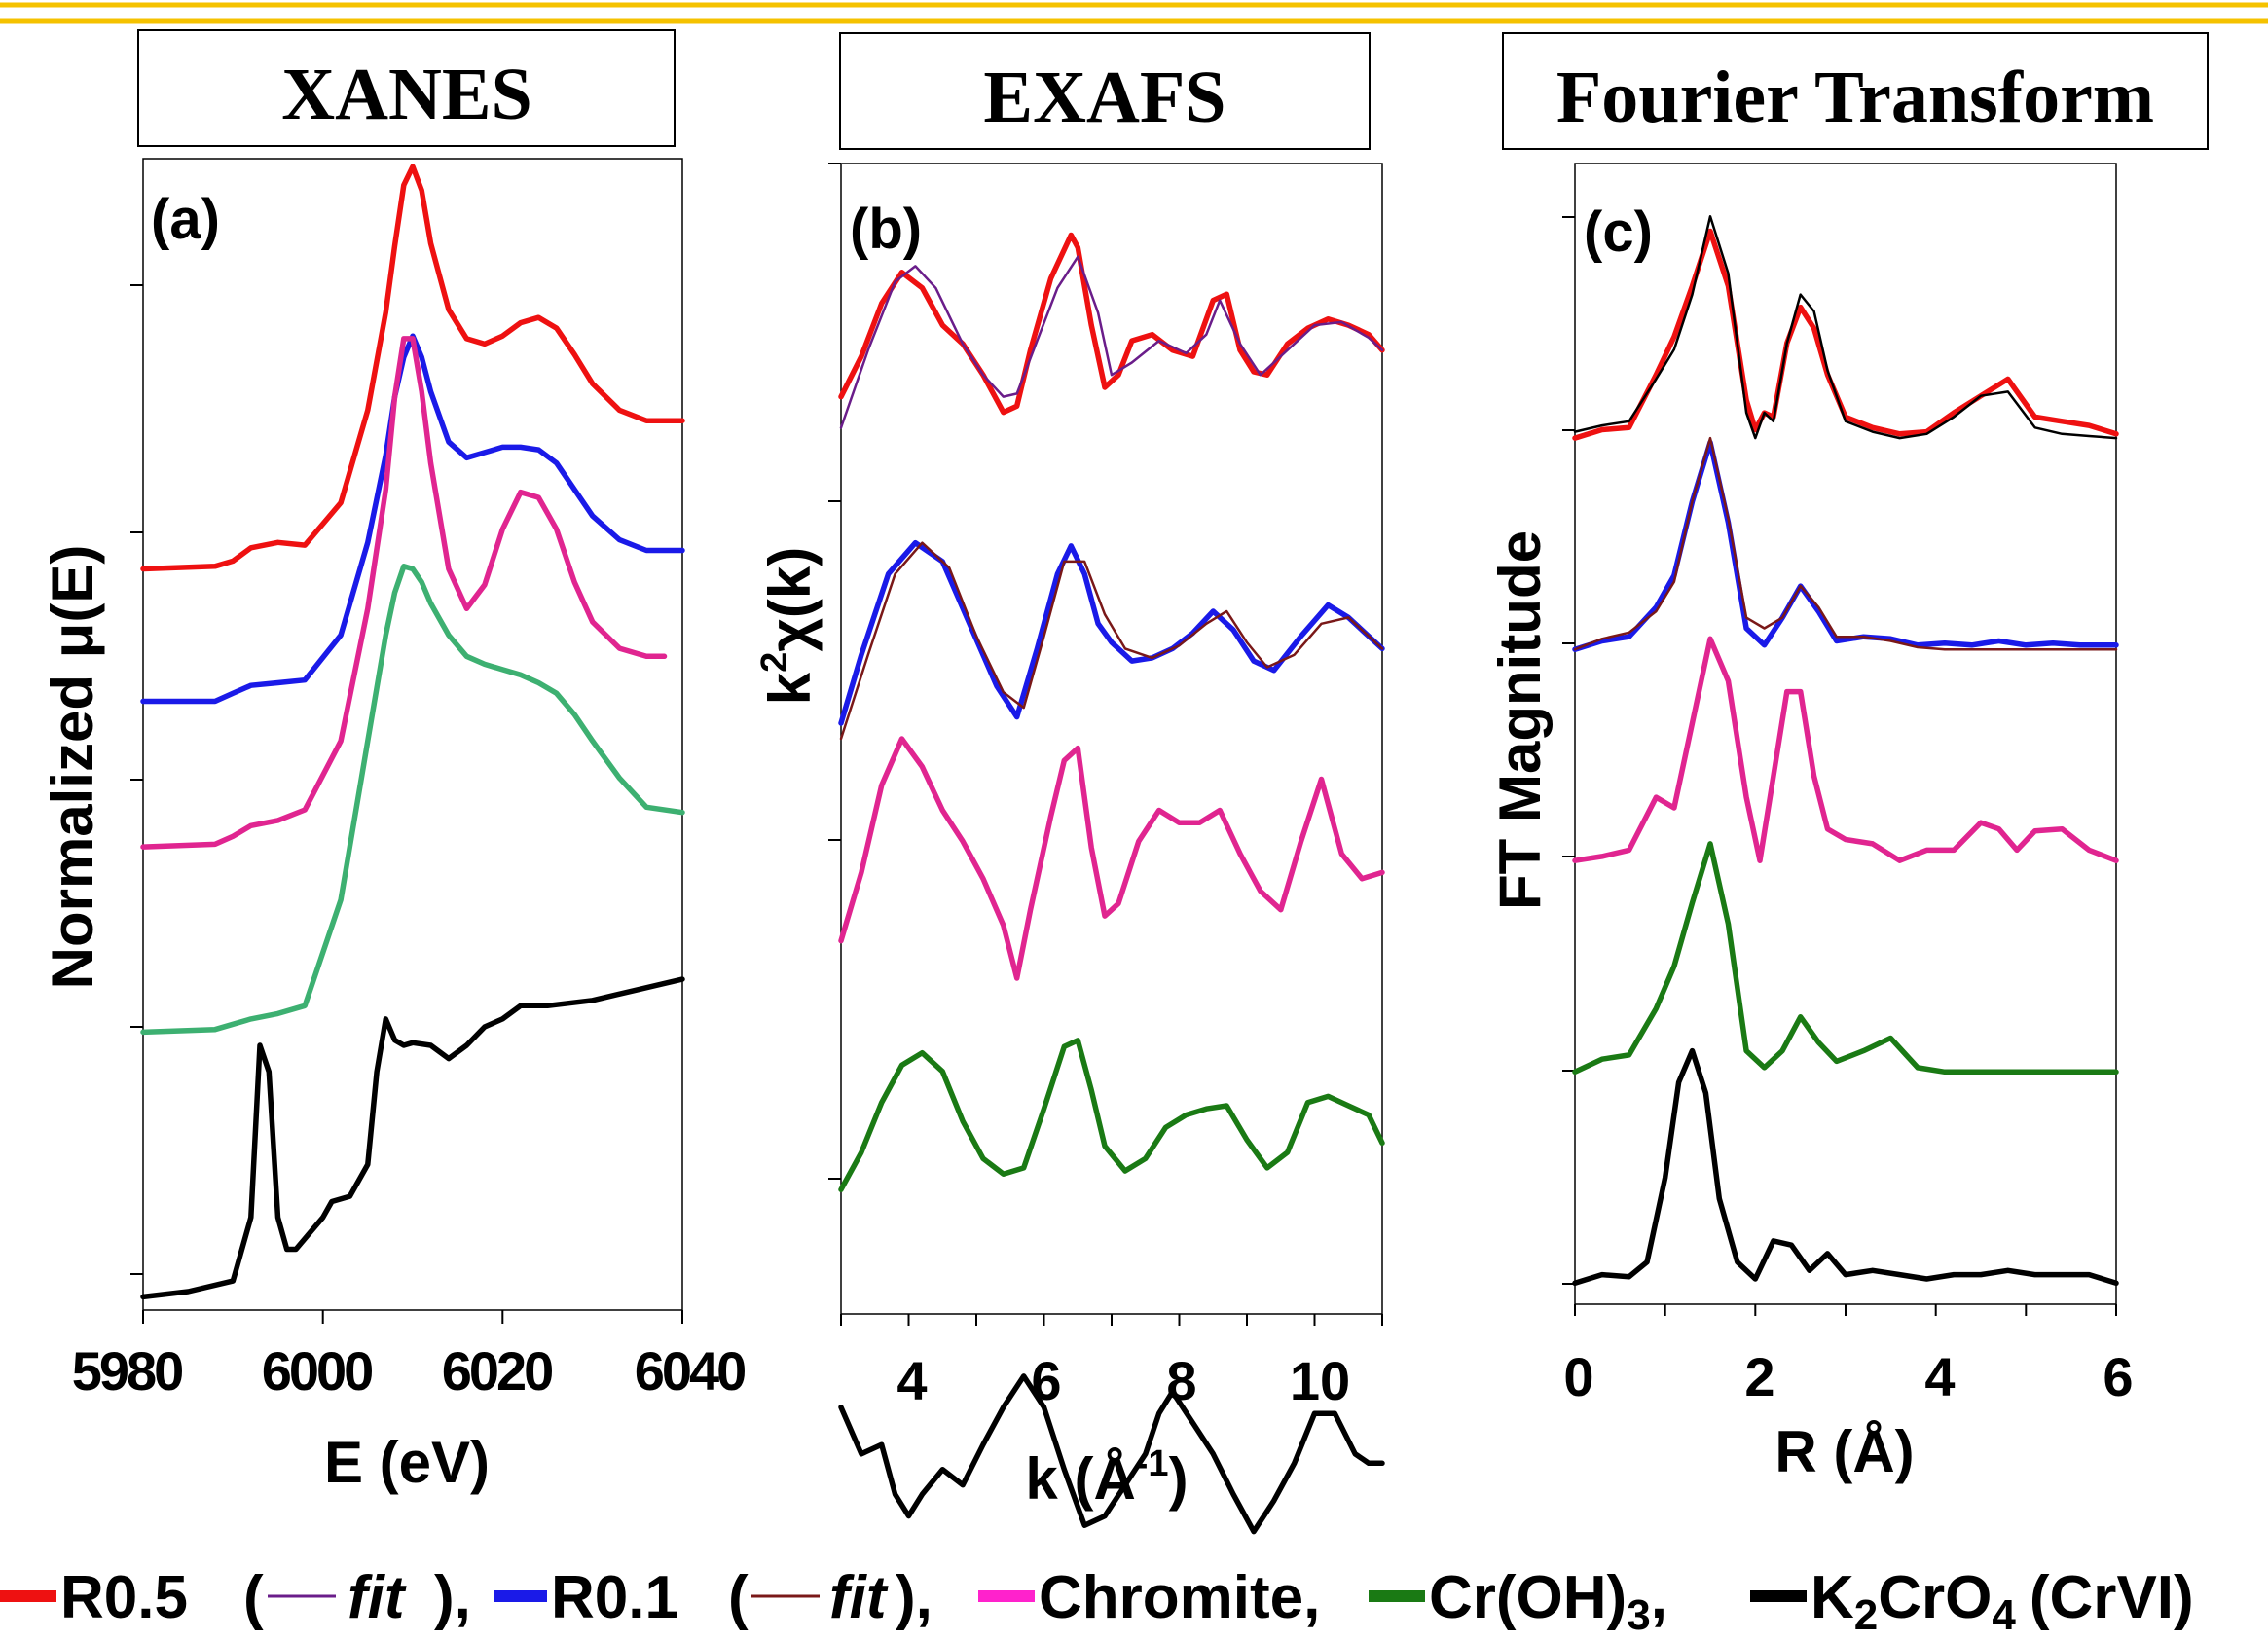 The width and height of the screenshot is (2268, 1642). Describe the element at coordinates (788, 626) in the screenshot. I see `panel-b-ylabel: k2χ(k)` at that location.